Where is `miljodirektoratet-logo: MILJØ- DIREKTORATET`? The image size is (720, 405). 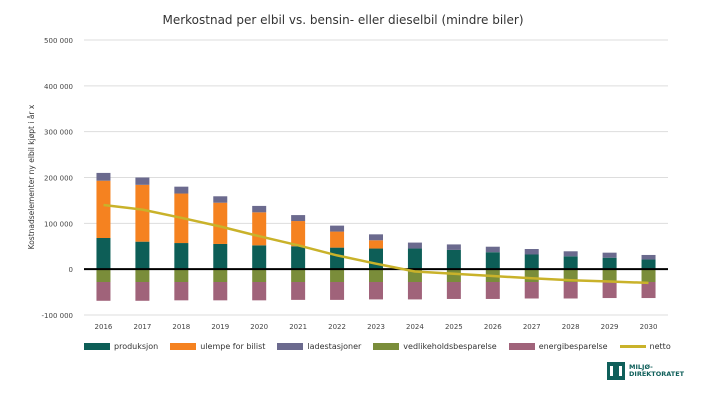 miljodirektoratet-logo: MILJØ- DIREKTORATET is located at coordinates (645, 371).